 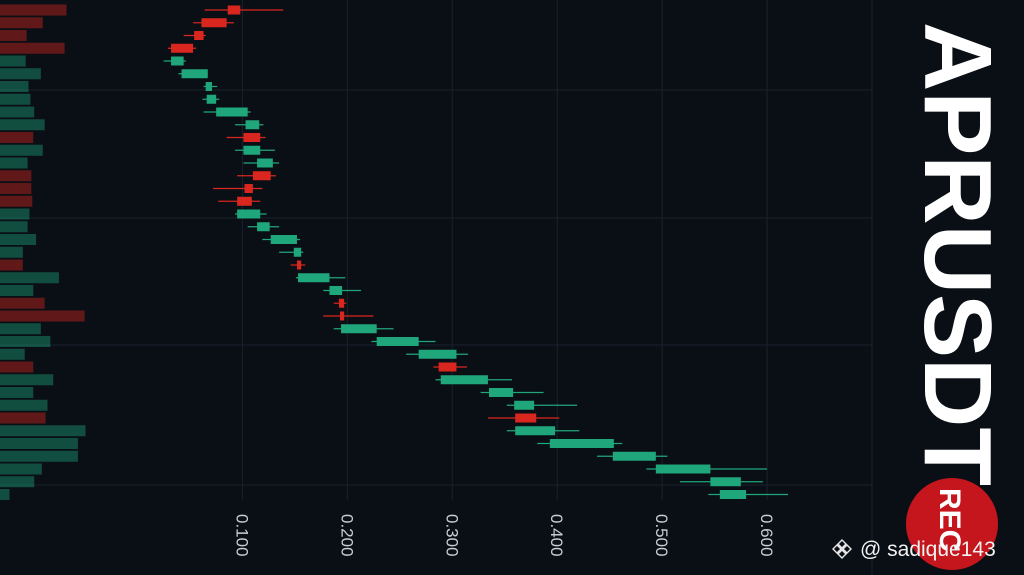 What do you see at coordinates (556, 535) in the screenshot?
I see `x-tick-label: 0.400` at bounding box center [556, 535].